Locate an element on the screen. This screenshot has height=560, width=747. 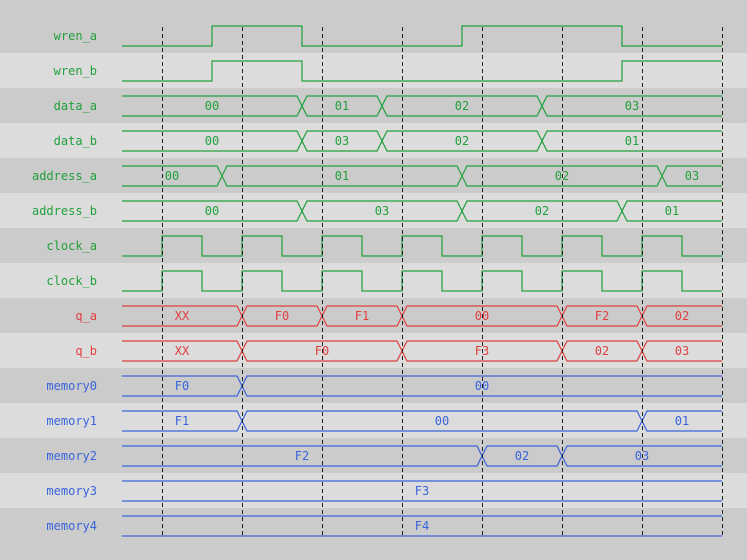
signal-wren_b: wren_b is located at coordinates (388, 71).